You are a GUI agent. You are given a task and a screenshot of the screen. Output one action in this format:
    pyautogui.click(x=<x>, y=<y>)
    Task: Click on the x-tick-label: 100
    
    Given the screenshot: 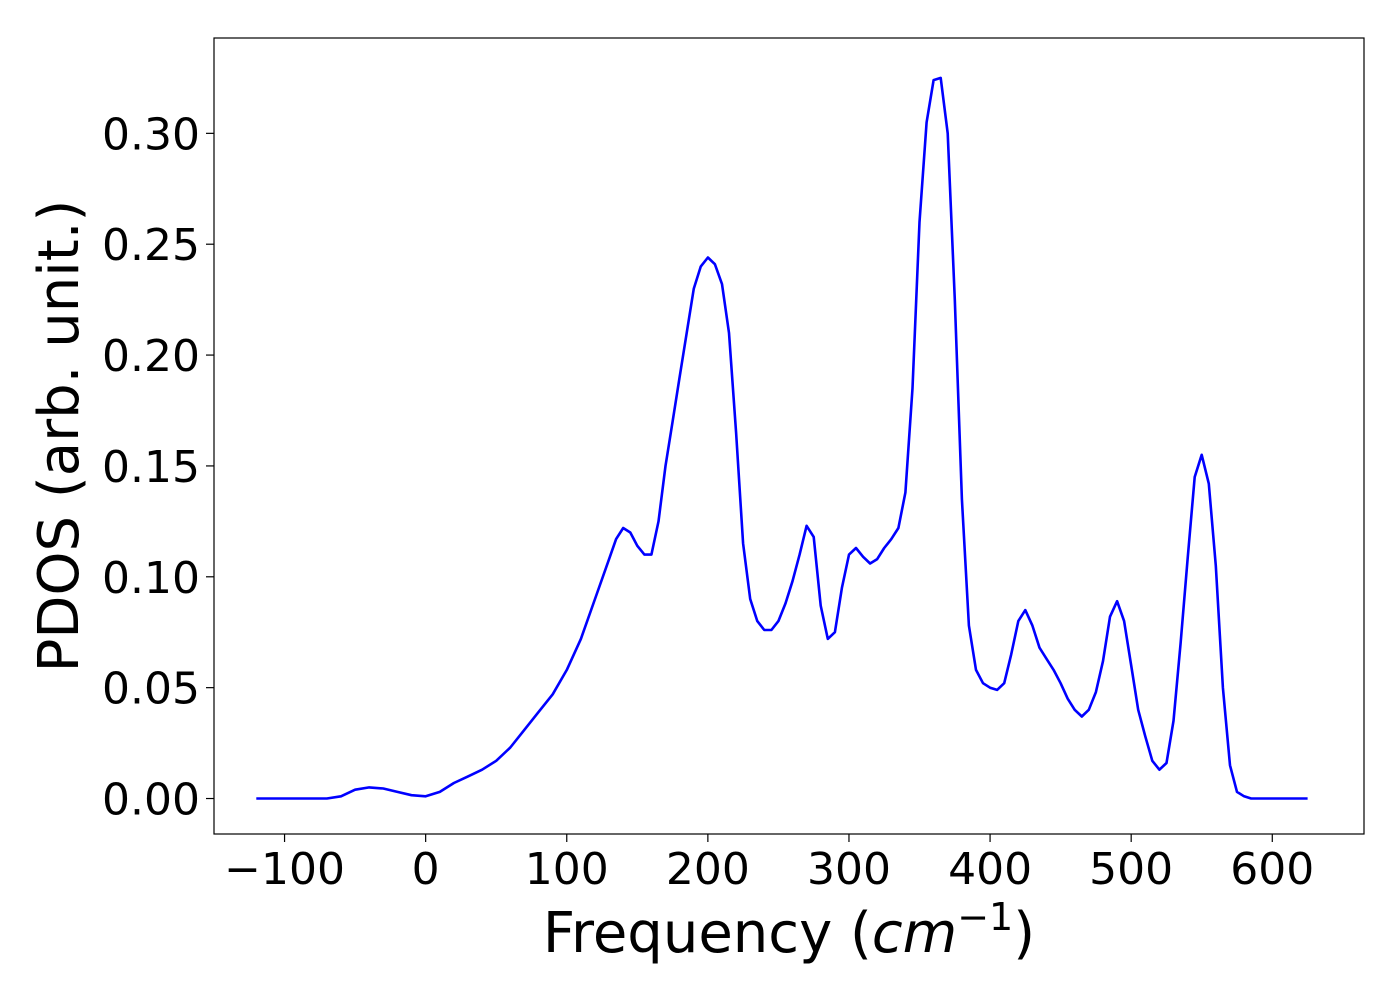 What is the action you would take?
    pyautogui.click(x=567, y=869)
    